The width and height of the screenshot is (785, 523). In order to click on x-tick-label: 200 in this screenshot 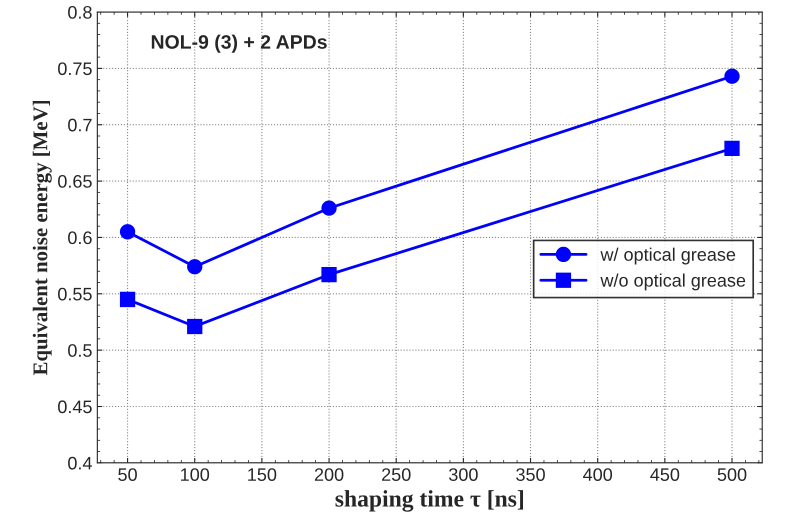, I will do `click(329, 474)`.